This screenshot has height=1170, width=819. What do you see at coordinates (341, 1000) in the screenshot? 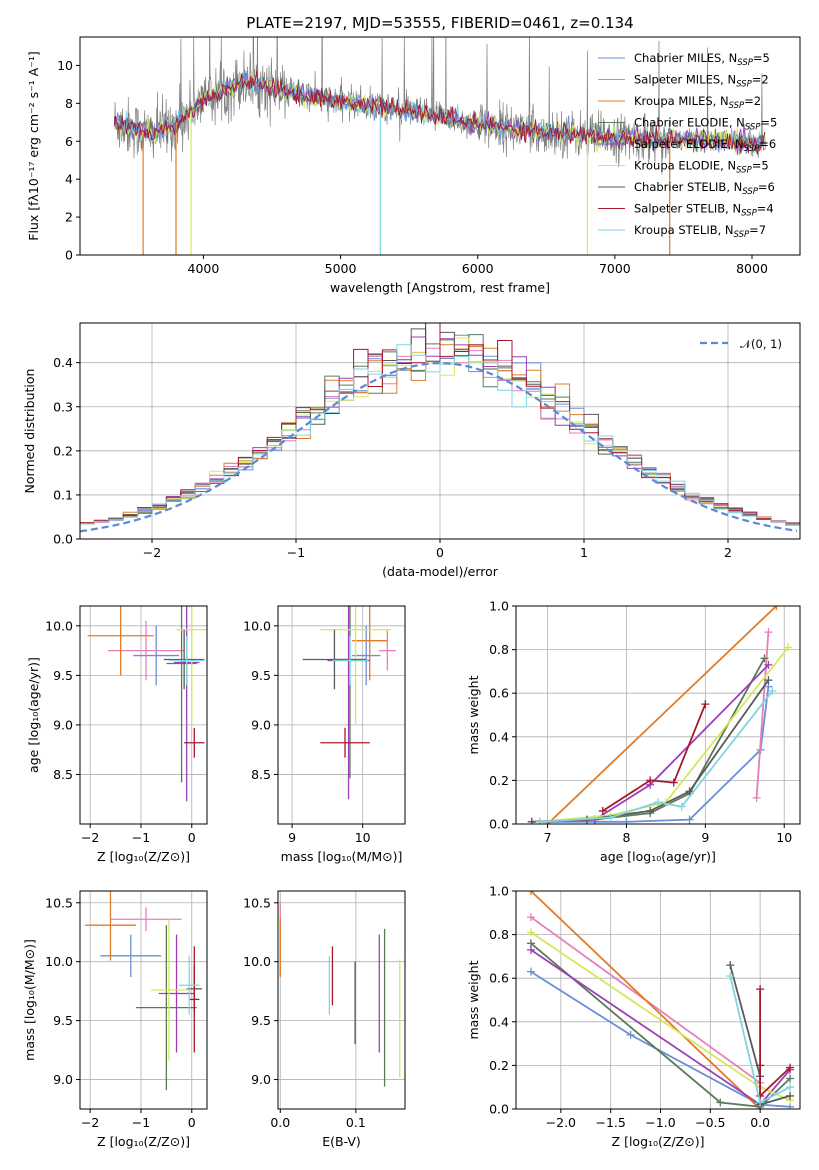
I see `mass_vs_ebv-plot` at bounding box center [341, 1000].